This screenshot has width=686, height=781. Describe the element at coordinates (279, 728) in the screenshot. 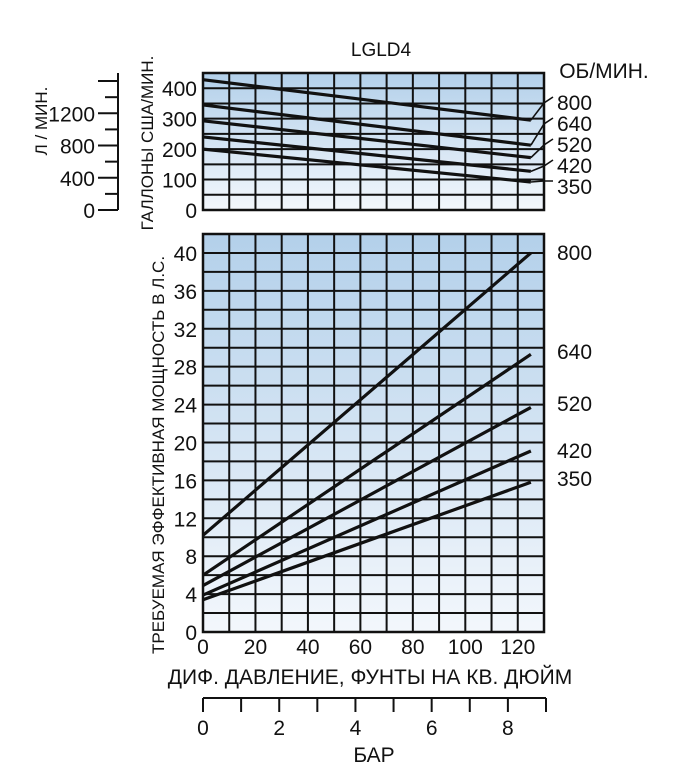

I see `bar-tick-label: 2` at that location.